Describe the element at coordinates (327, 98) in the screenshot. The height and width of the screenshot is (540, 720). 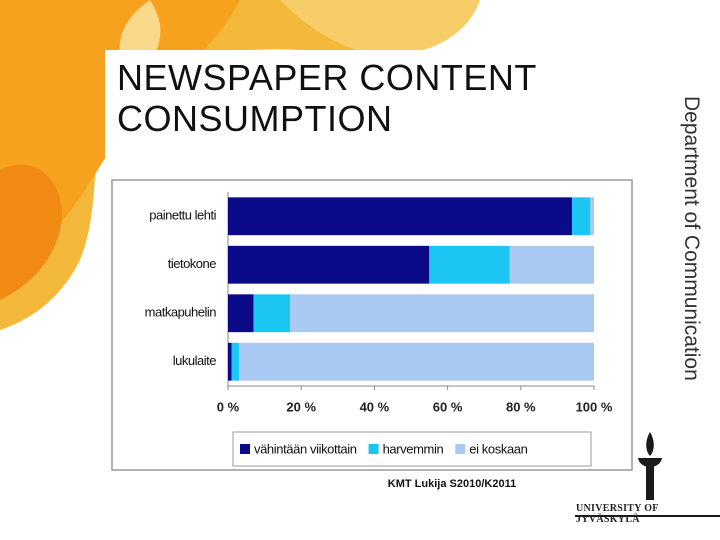
I see `slide-title: NEWSPAPER CONTENT CONSUMPTION` at that location.